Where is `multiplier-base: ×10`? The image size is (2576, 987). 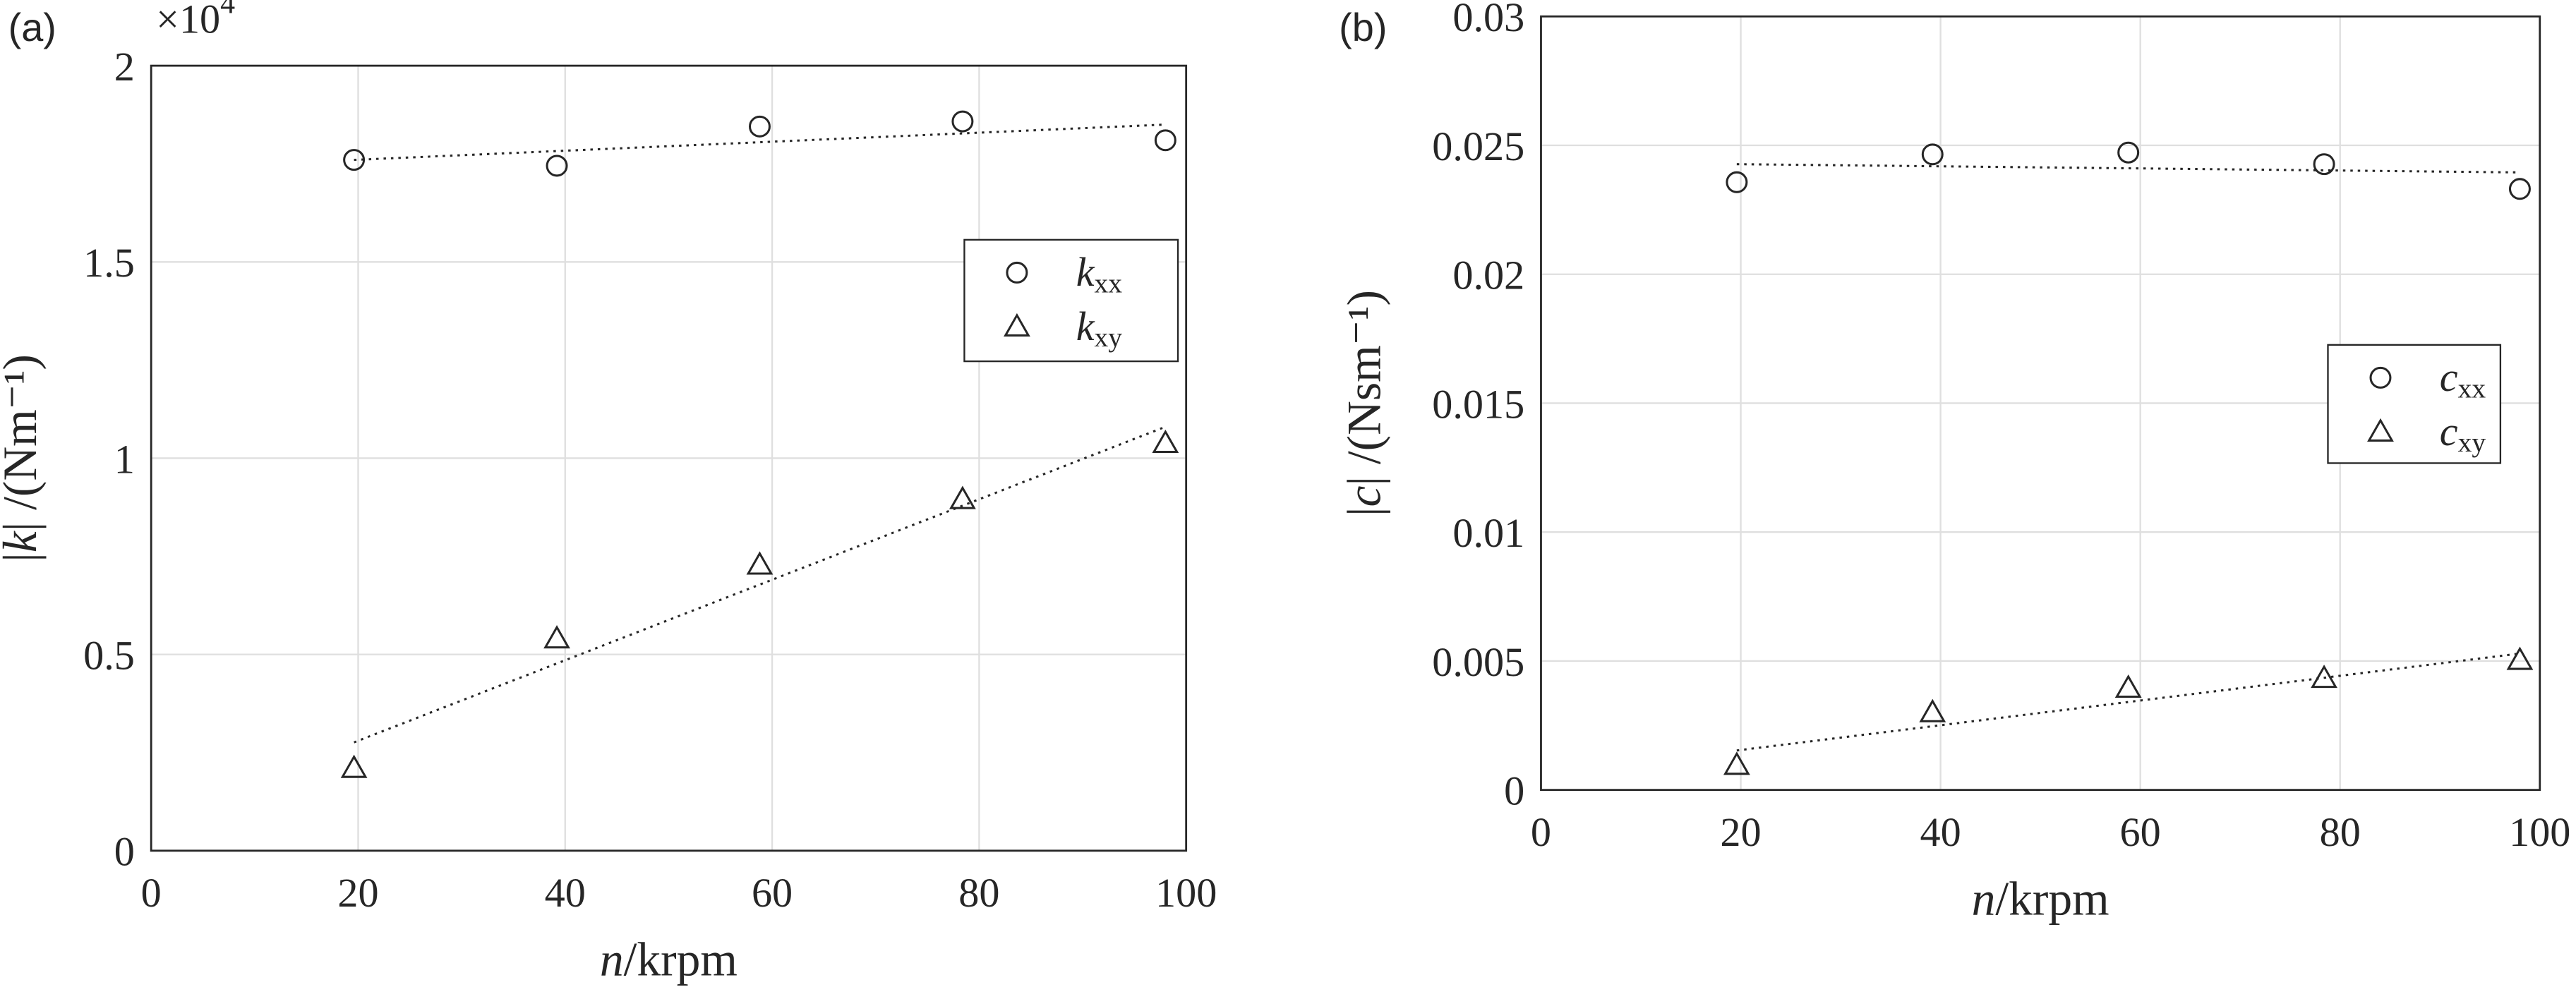 multiplier-base: ×10 is located at coordinates (188, 21).